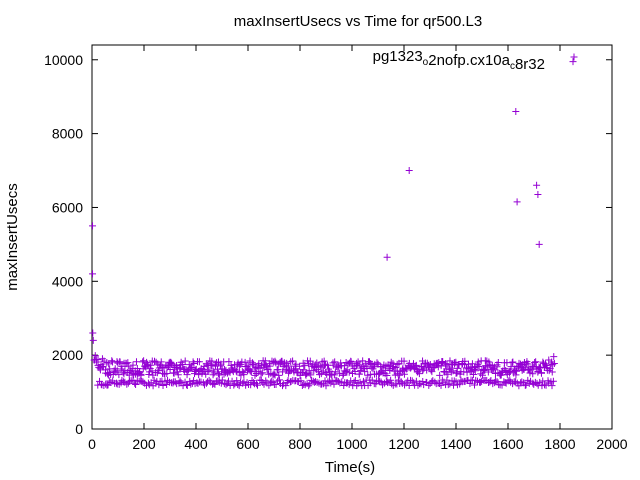 This screenshot has width=640, height=480. What do you see at coordinates (351, 444) in the screenshot?
I see `x-tick-label: 1000` at bounding box center [351, 444].